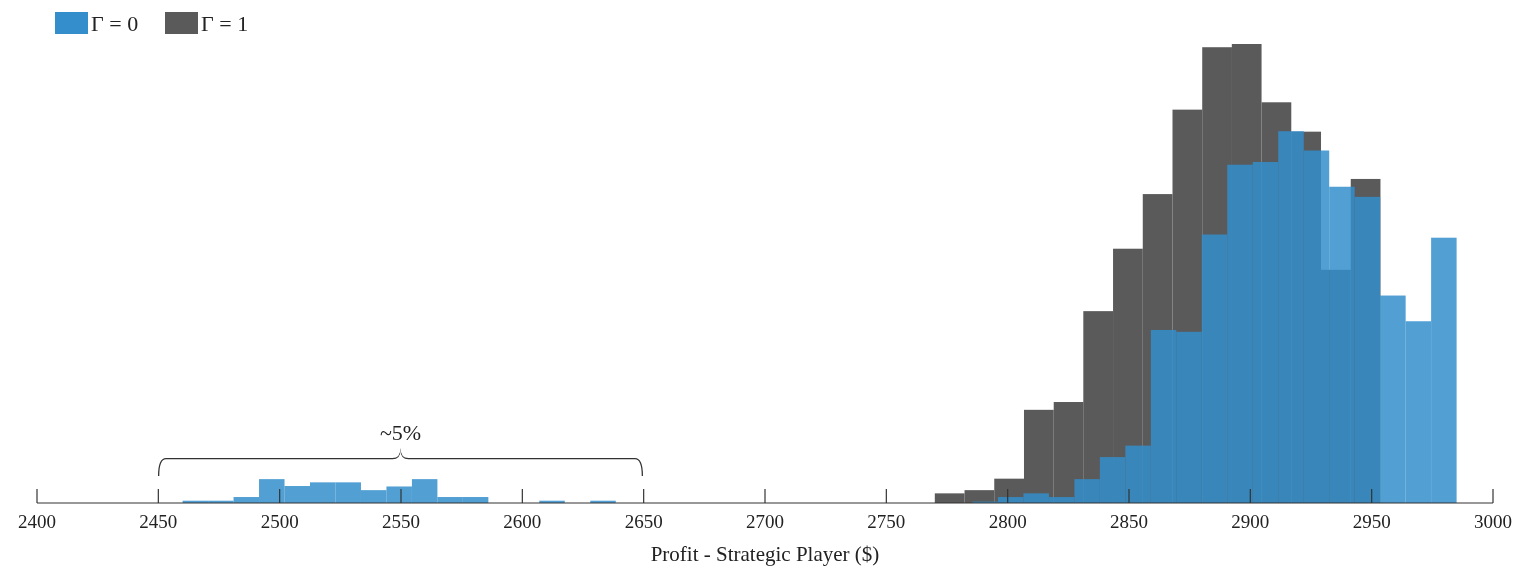 The height and width of the screenshot is (569, 1526). What do you see at coordinates (115, 23) in the screenshot?
I see `legend-label: Γ = 0` at bounding box center [115, 23].